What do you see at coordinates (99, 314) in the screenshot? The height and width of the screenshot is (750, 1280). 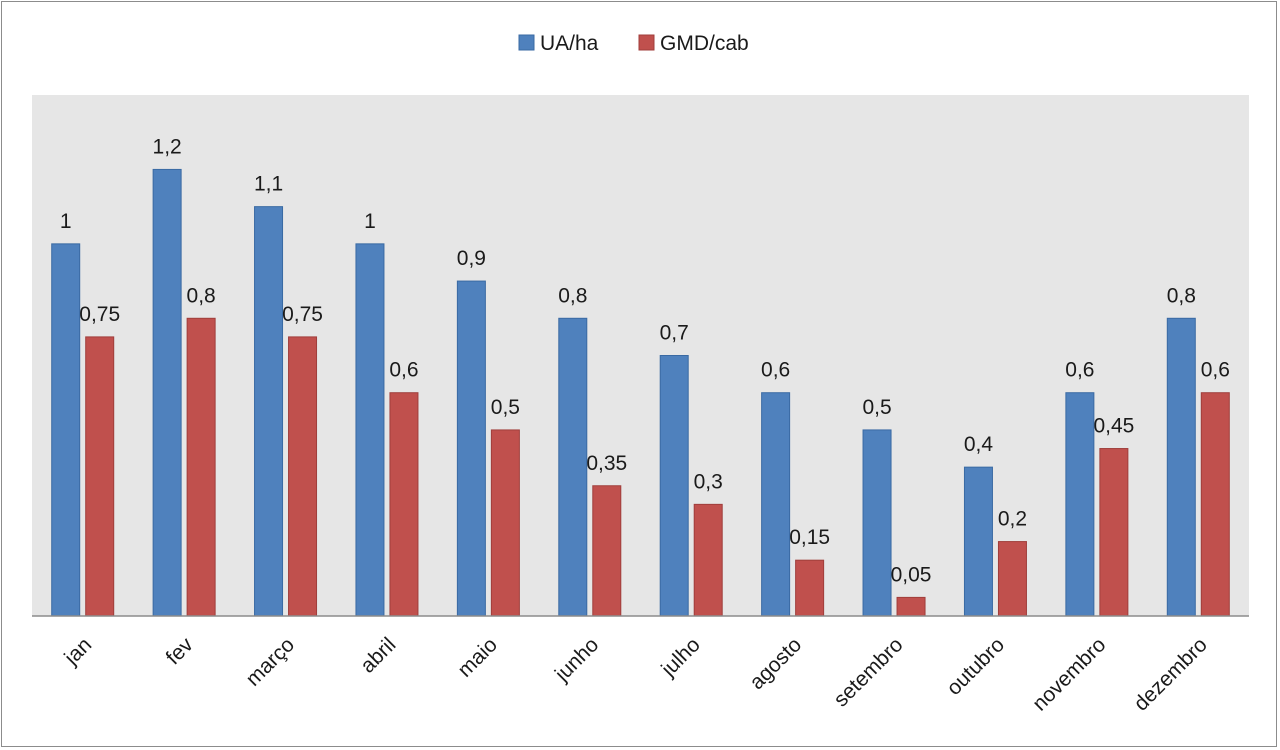 I see `data-label-gmd-cab-jan: 0,75` at bounding box center [99, 314].